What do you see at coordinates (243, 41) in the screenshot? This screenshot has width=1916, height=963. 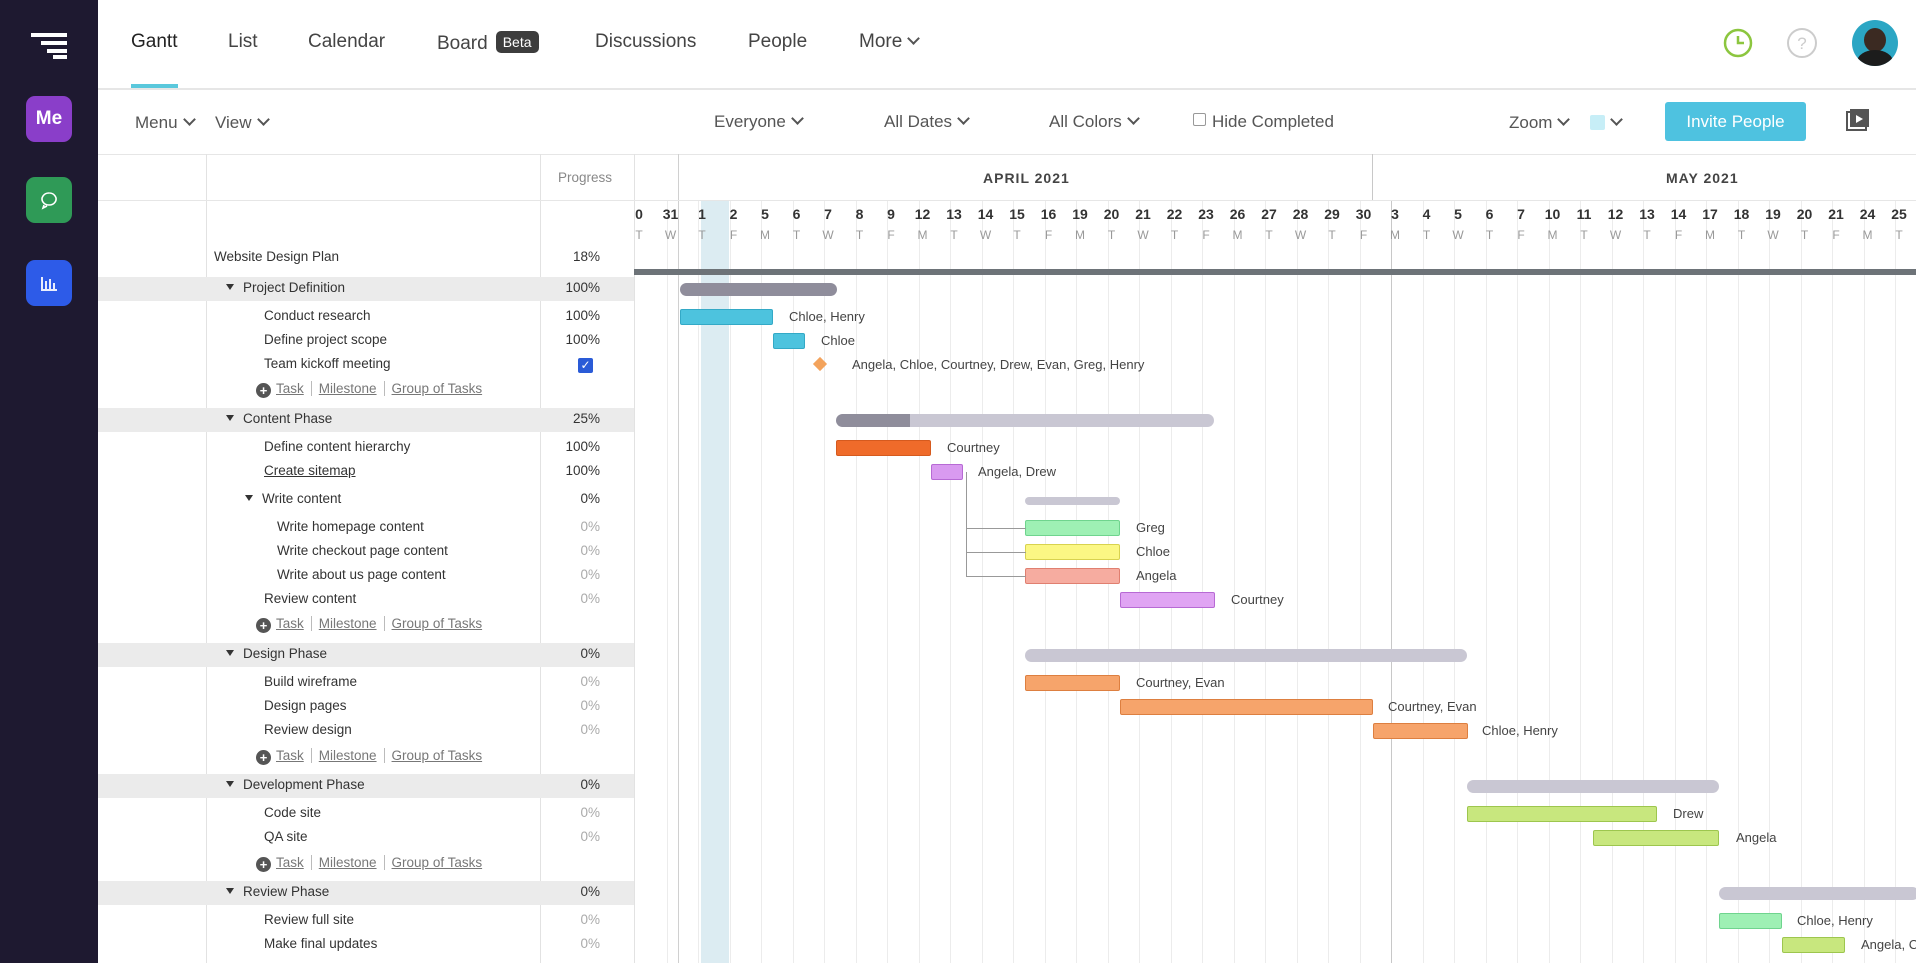 I see `tab-list: List` at bounding box center [243, 41].